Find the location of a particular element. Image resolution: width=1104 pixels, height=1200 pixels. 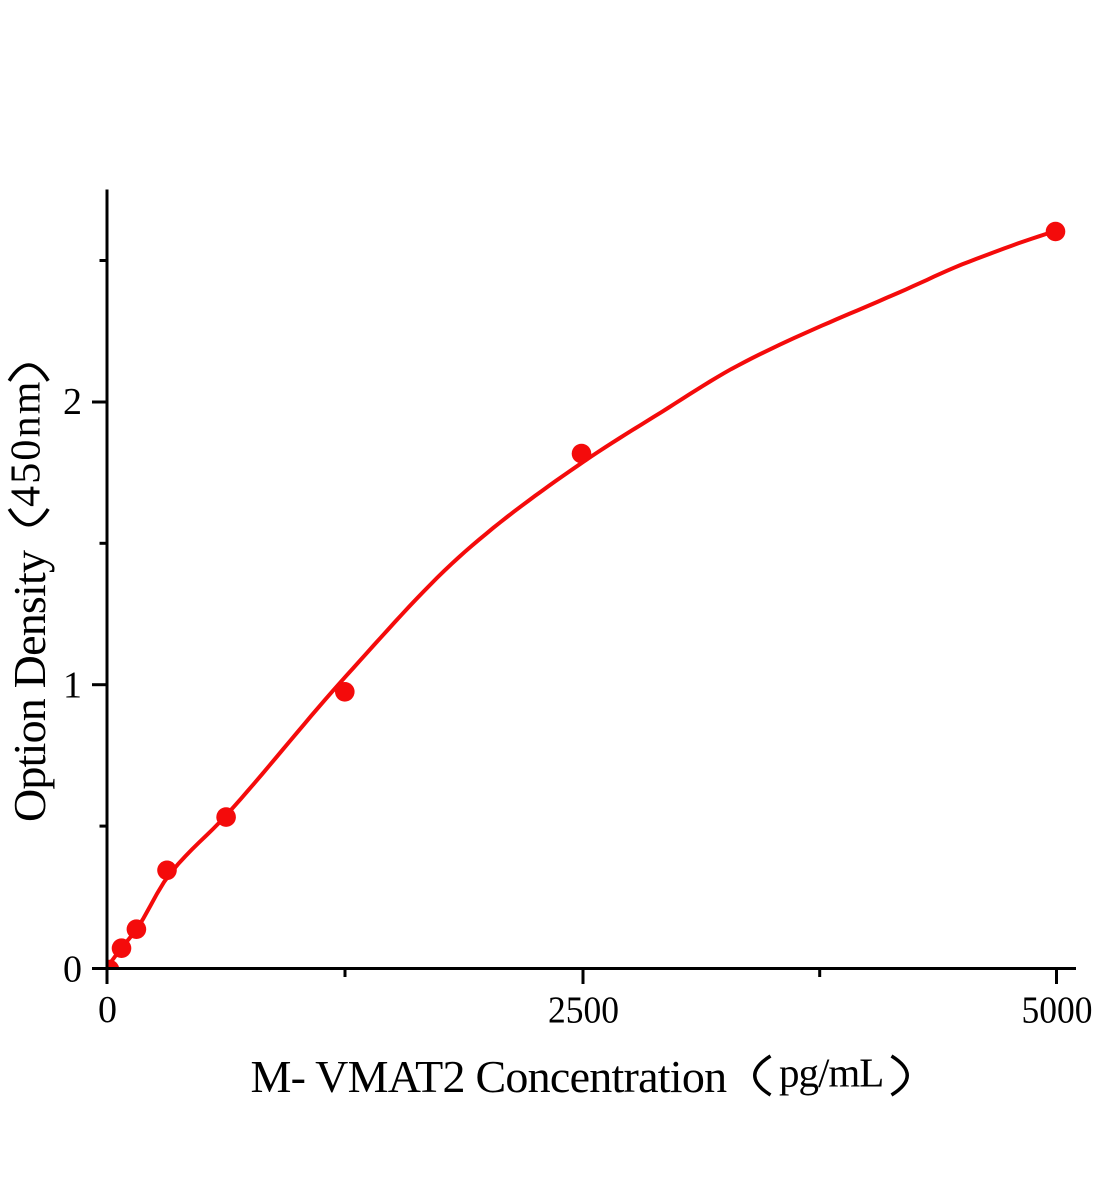

svg-text: M- VMAT2 Concentration is located at coordinates (489, 1076).